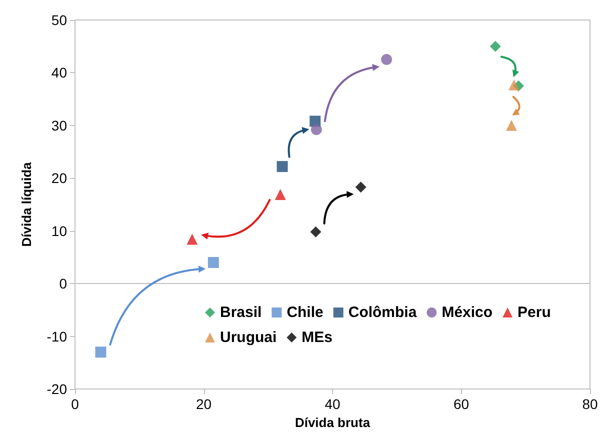  Describe the element at coordinates (305, 312) in the screenshot. I see `legend-label: Chile` at that location.